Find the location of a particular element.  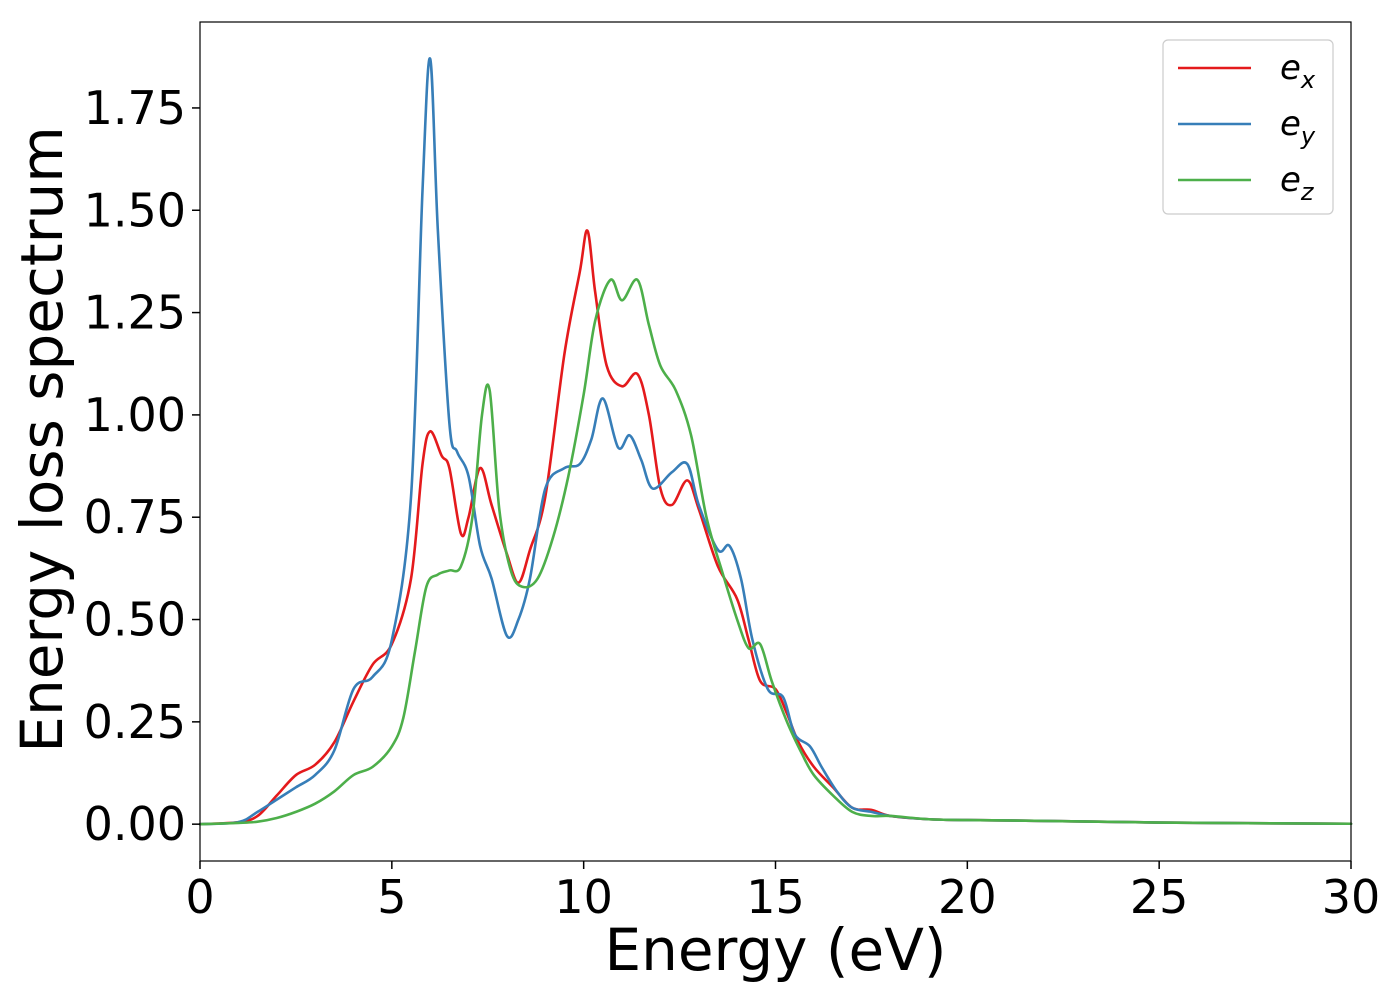

x-axis: 0 5 10 15 20 25 30 is located at coordinates (782, 892).